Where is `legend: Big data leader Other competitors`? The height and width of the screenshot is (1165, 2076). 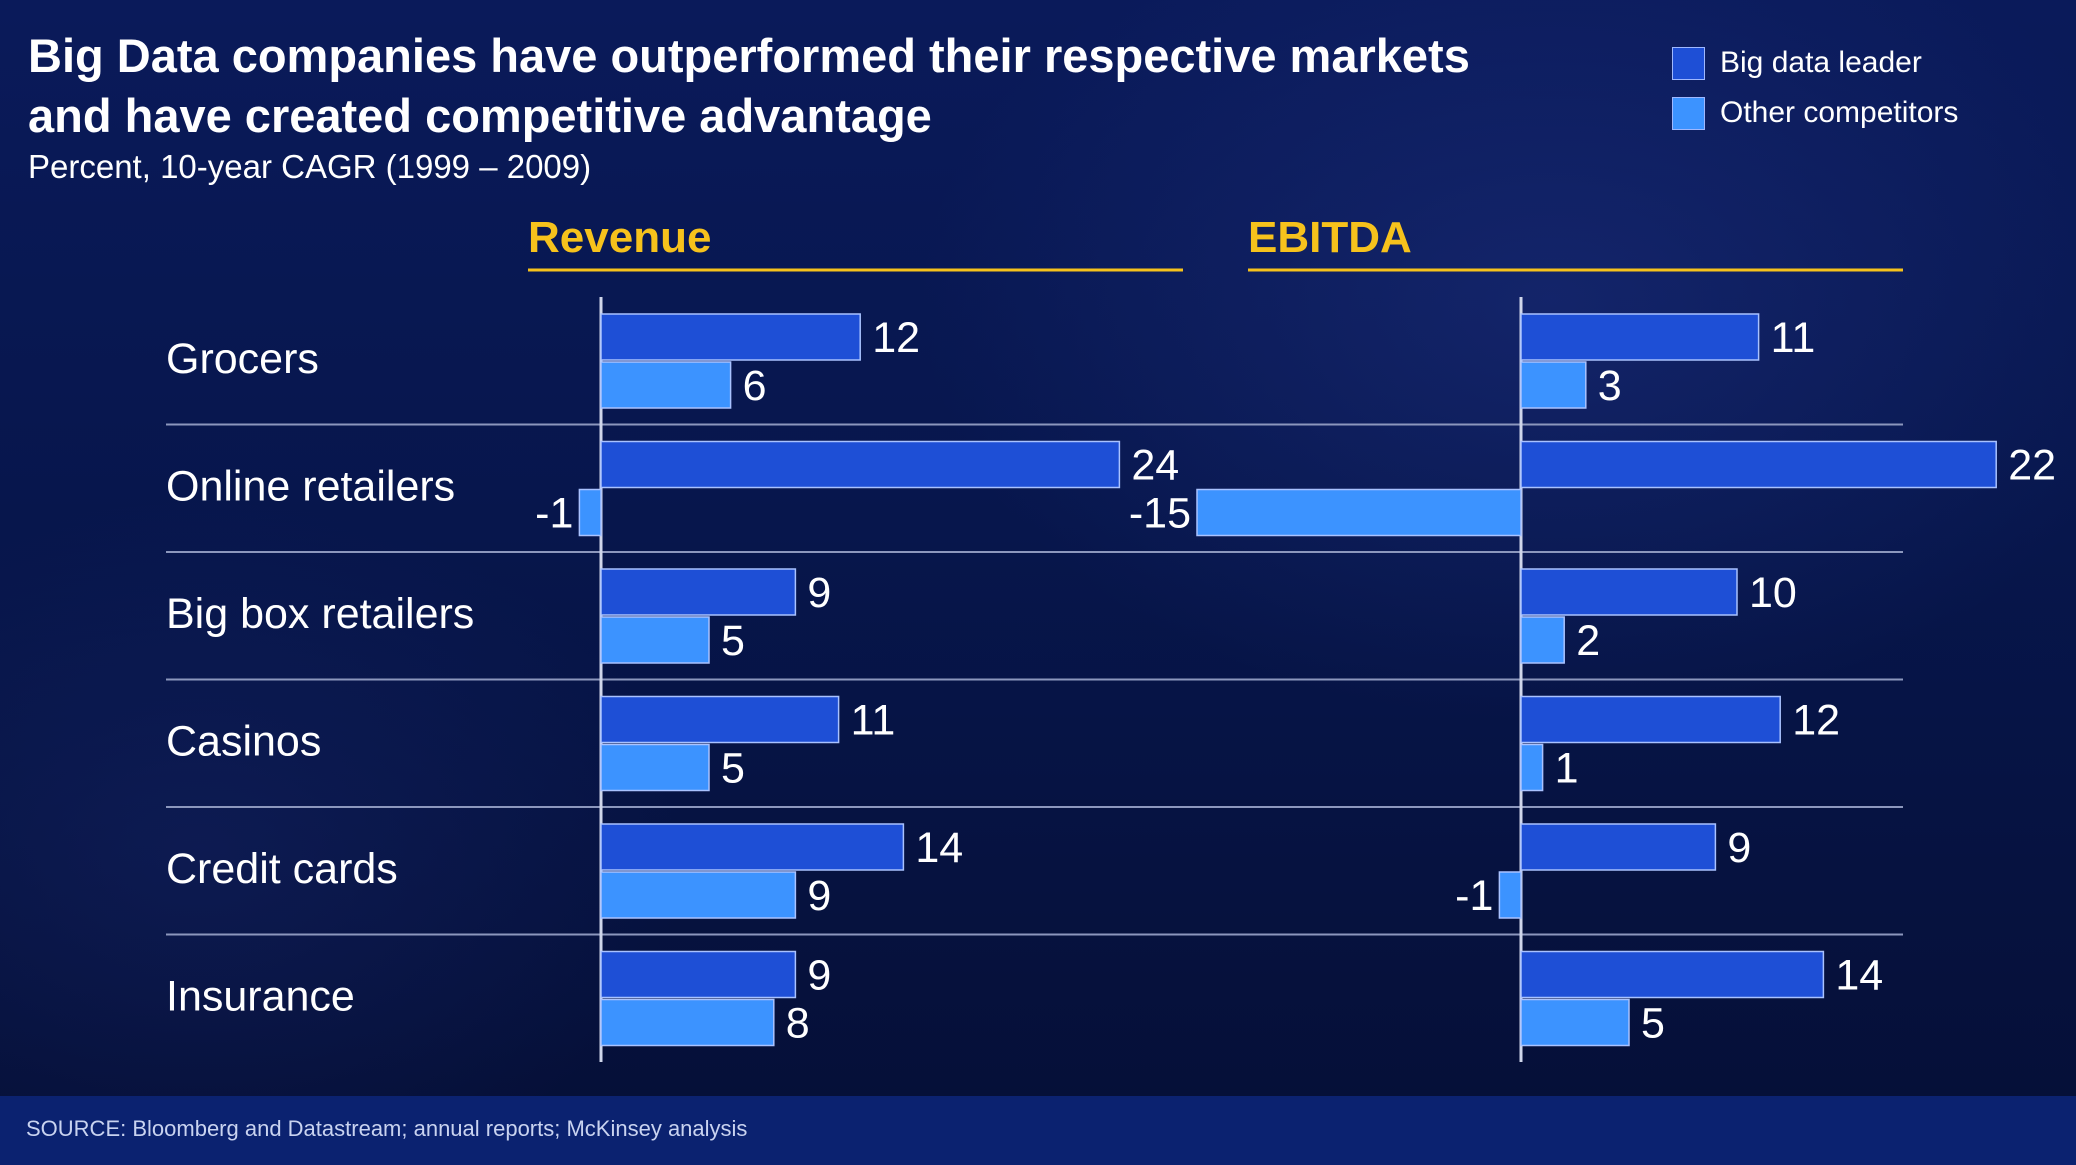
legend: Big data leader Other competitors is located at coordinates (1815, 88).